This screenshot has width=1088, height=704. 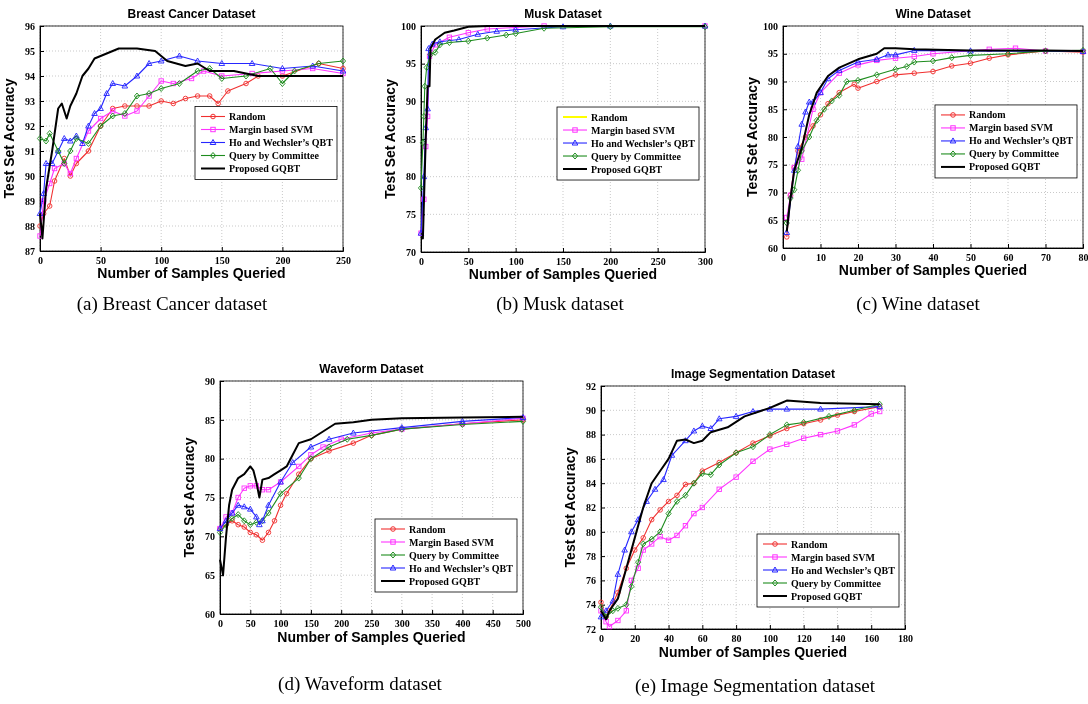 I want to click on x-tick-label: 120, so click(x=804, y=639).